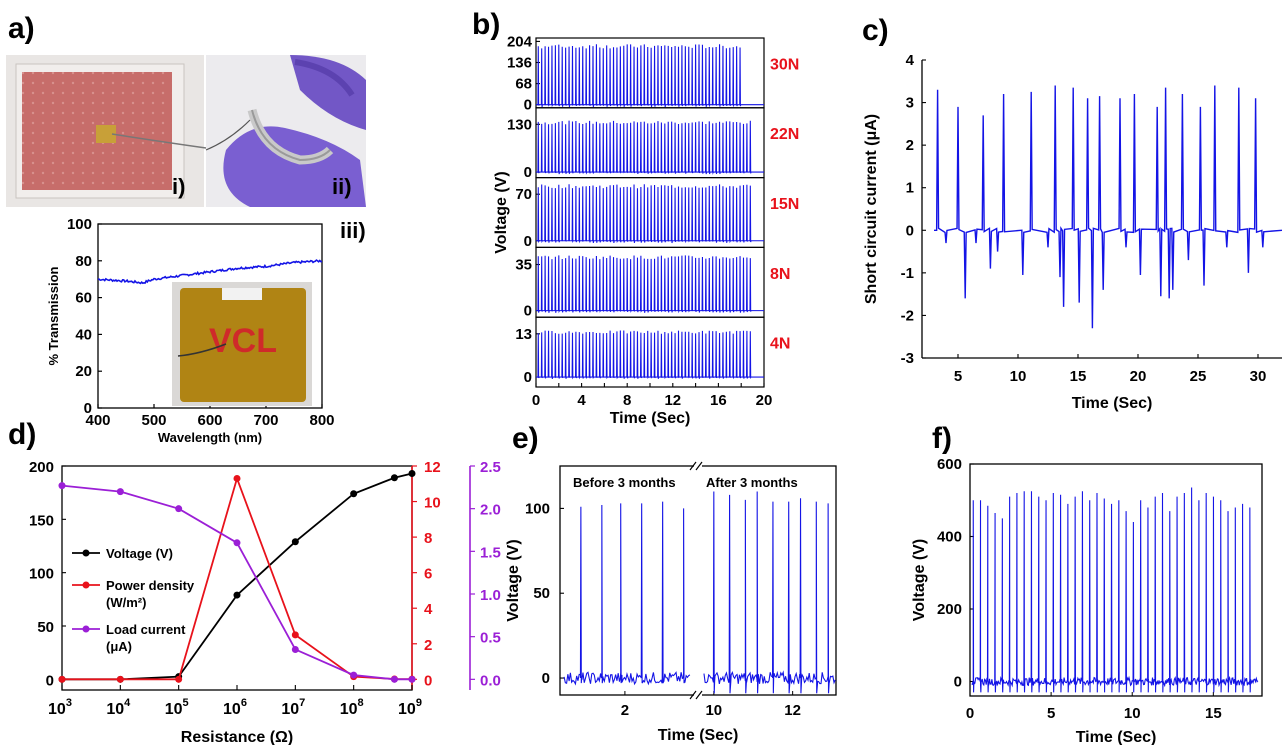  I want to click on x-tick-label: 400, so click(97, 420).